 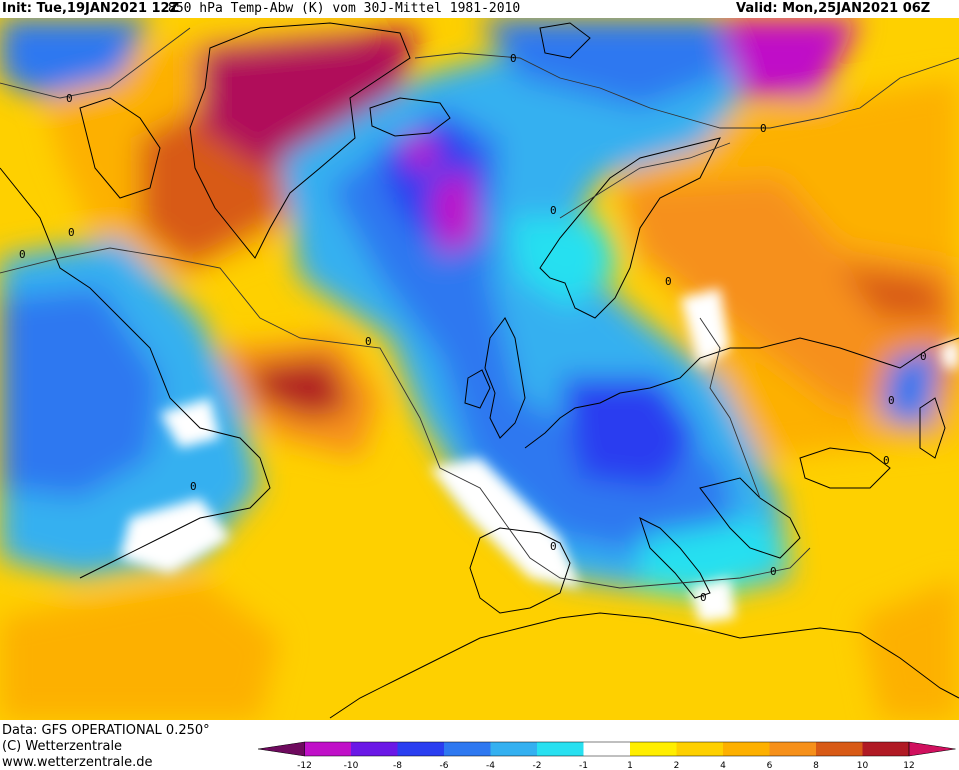 What do you see at coordinates (677, 765) in the screenshot?
I see `colorbar-tick-label: 2` at bounding box center [677, 765].